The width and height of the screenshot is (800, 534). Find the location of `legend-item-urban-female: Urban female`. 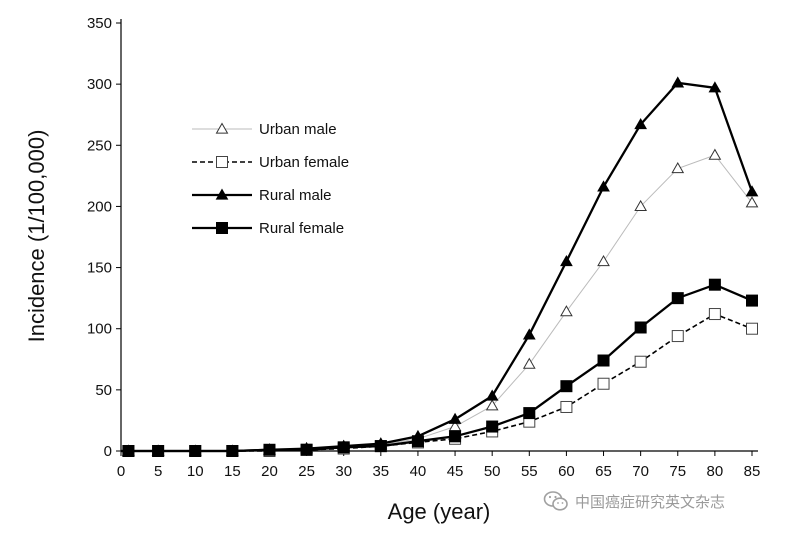

legend-item-urban-female: Urban female is located at coordinates (270, 162).